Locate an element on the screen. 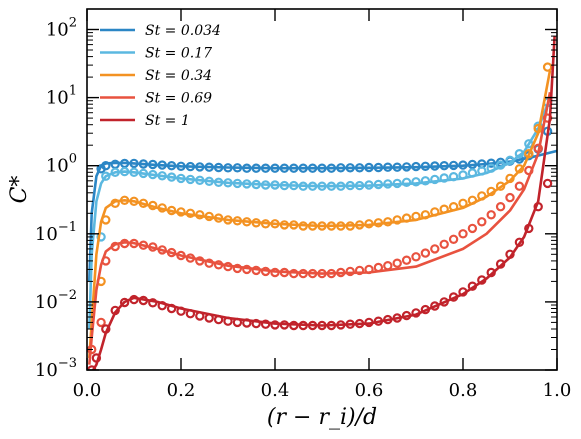 The width and height of the screenshot is (581, 439). x-axis-label: (r − r_i)/d is located at coordinates (322, 417).